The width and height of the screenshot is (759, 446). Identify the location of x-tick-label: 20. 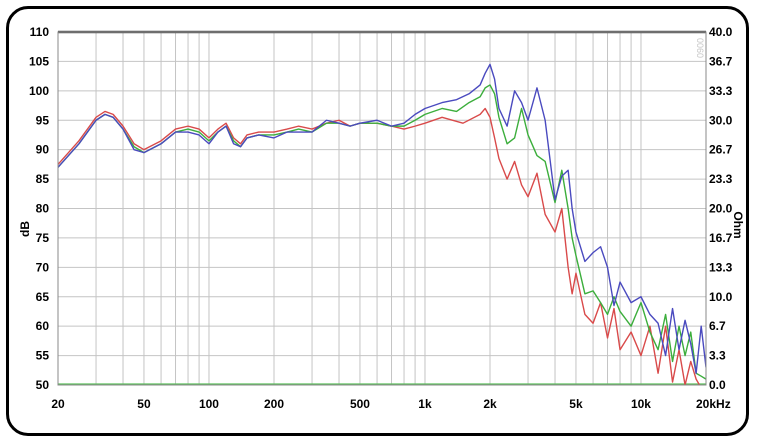
(58, 404).